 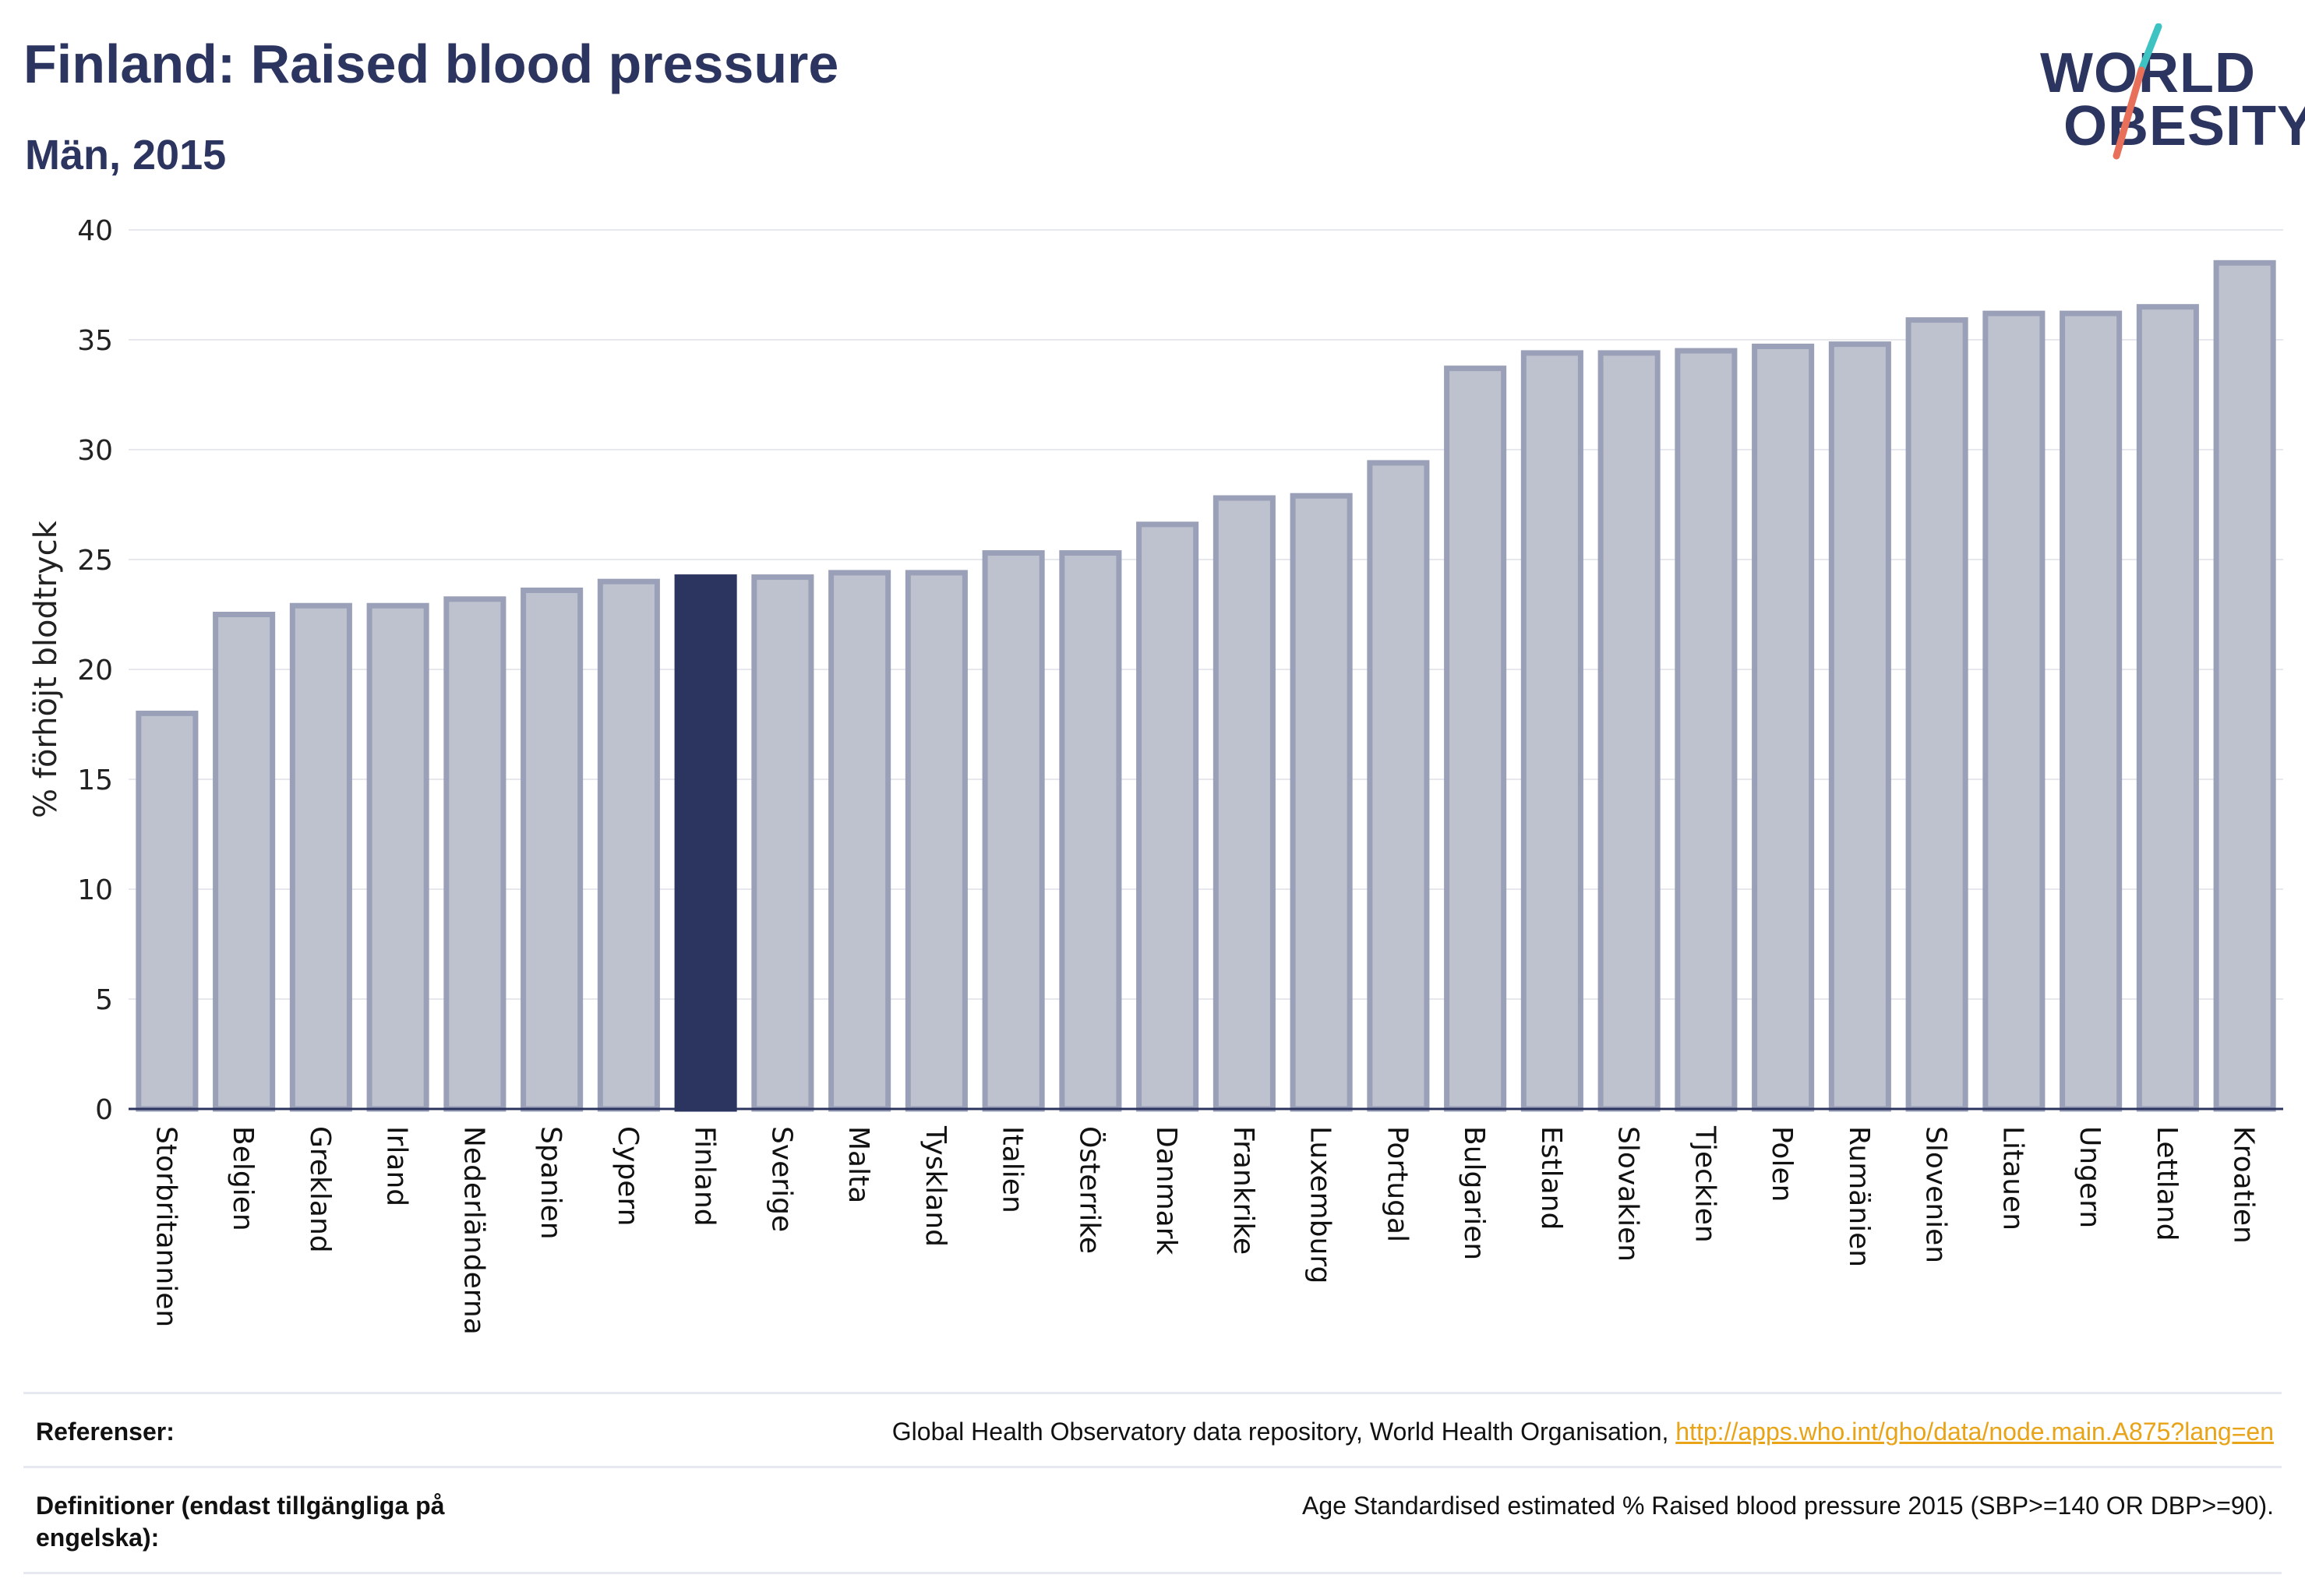 I want to click on y-tick-label: 10, so click(x=95, y=890).